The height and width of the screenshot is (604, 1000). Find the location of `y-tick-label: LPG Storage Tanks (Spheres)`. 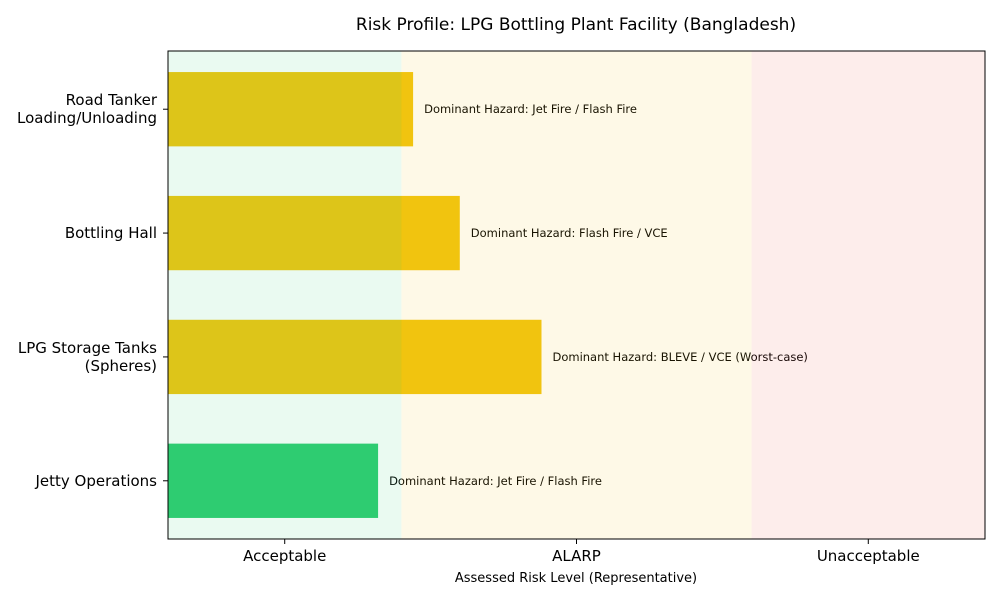

y-tick-label: LPG Storage Tanks (Spheres) is located at coordinates (87, 357).